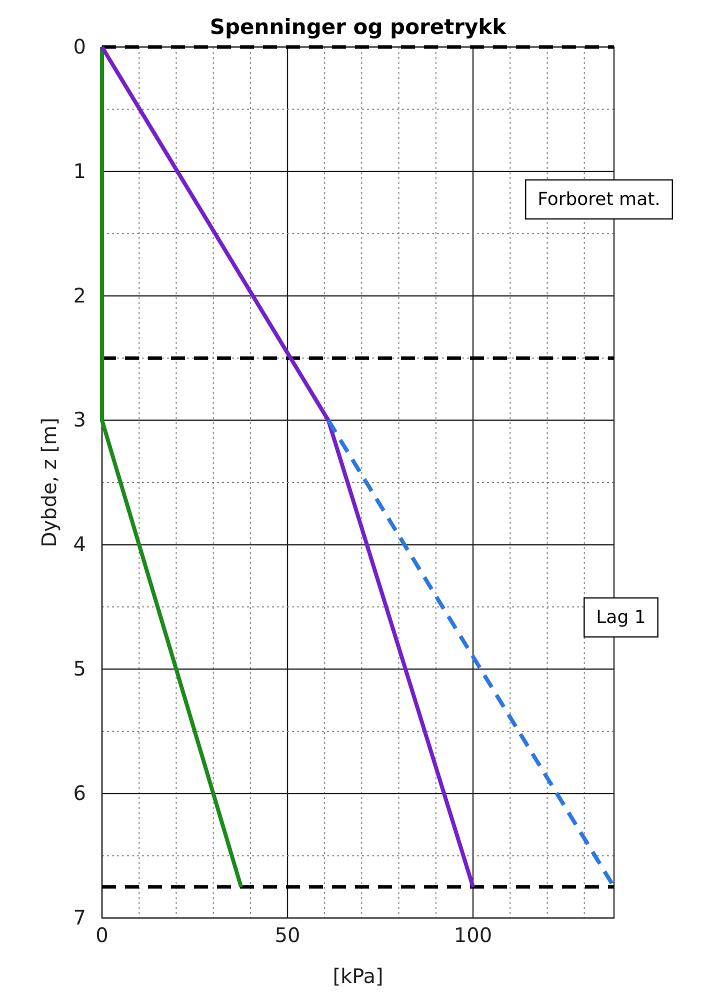  What do you see at coordinates (287, 935) in the screenshot?
I see `x-tick-label: 50` at bounding box center [287, 935].